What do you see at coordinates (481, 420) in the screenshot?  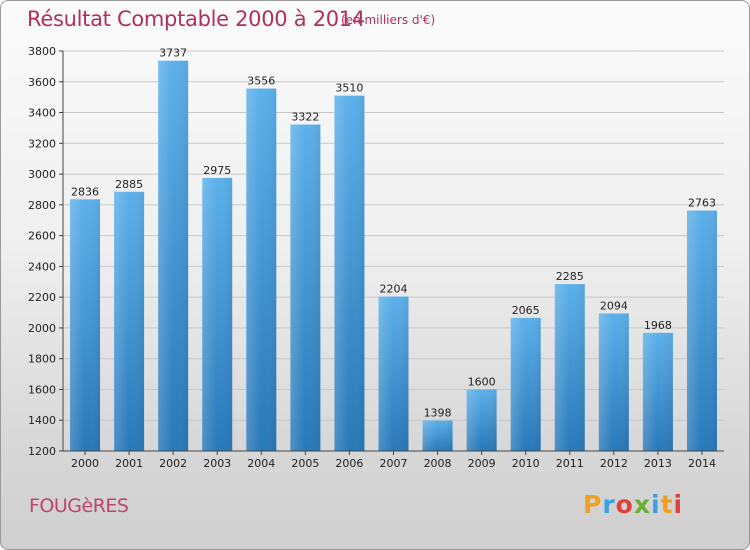 I see `bar-shine-2009` at bounding box center [481, 420].